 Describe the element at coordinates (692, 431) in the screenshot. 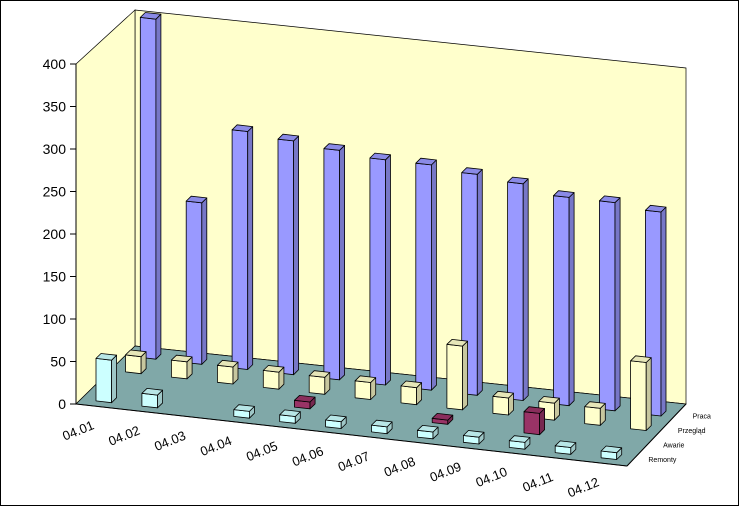

I see `series-label: Przegląd` at that location.